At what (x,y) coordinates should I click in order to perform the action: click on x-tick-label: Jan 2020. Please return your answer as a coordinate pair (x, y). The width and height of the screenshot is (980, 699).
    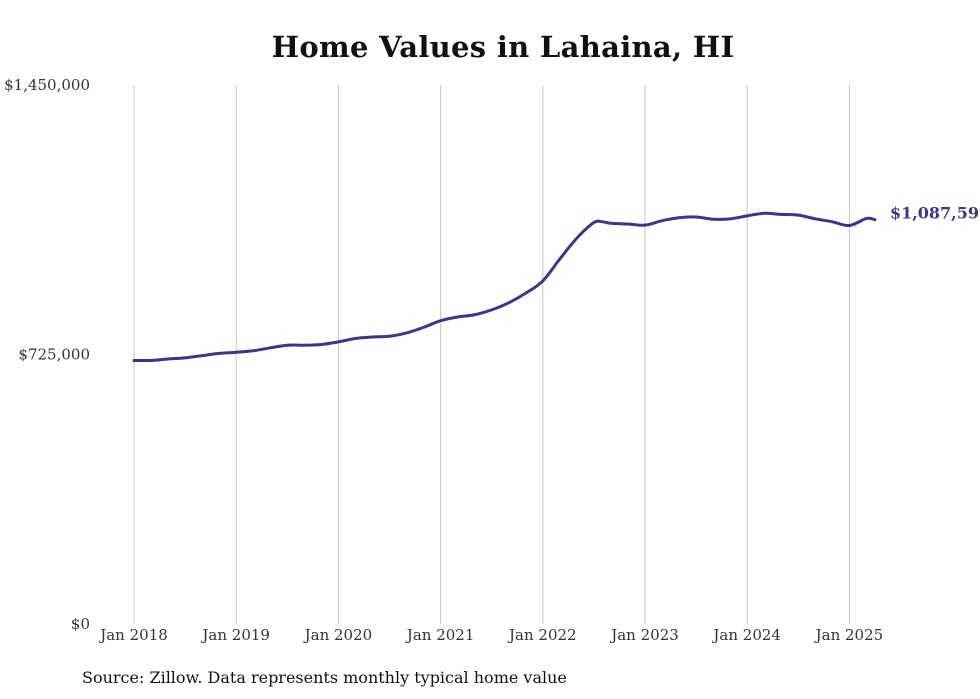
    Looking at the image, I should click on (338, 635).